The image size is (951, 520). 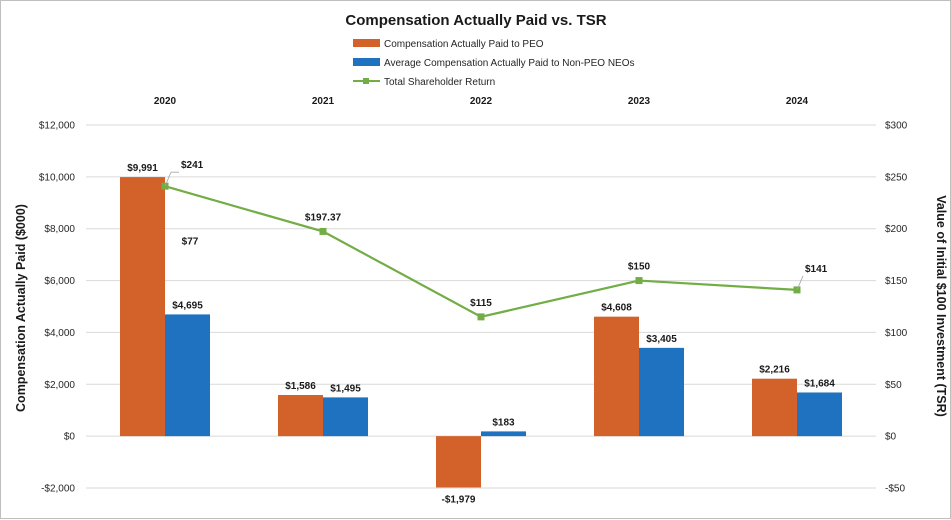 What do you see at coordinates (661, 339) in the screenshot?
I see `data-label-neo: $3,405` at bounding box center [661, 339].